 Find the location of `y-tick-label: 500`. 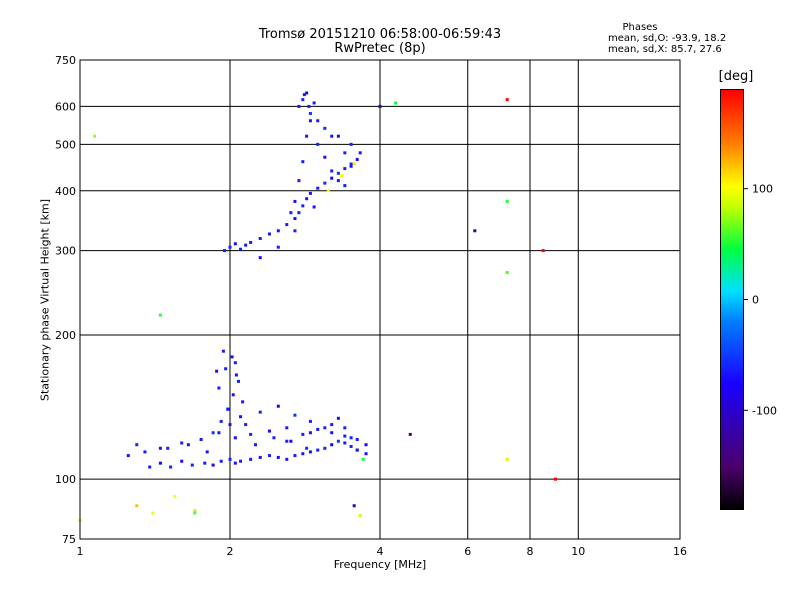

y-tick-label: 500 is located at coordinates (65, 144).